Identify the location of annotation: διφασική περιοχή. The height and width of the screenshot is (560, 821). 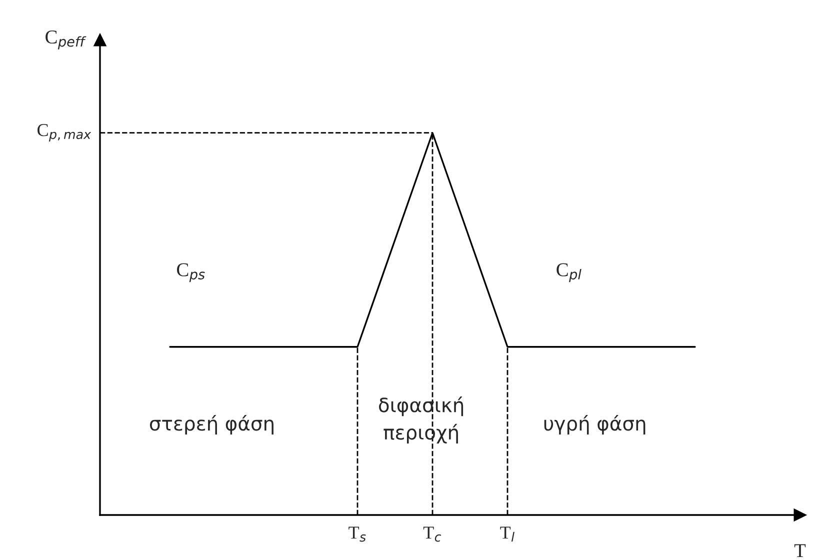
(421, 420).